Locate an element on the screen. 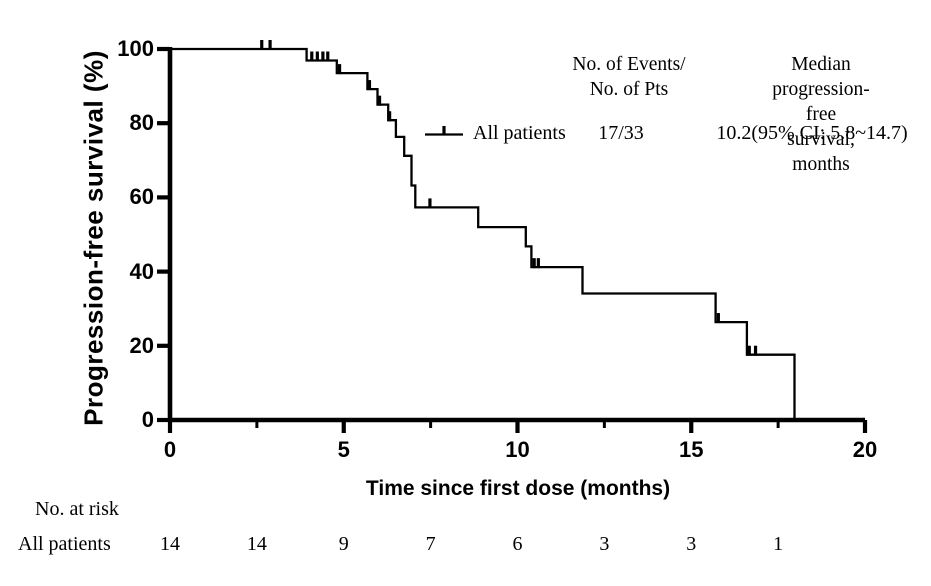  legend-events-value: 17/33 is located at coordinates (621, 133).